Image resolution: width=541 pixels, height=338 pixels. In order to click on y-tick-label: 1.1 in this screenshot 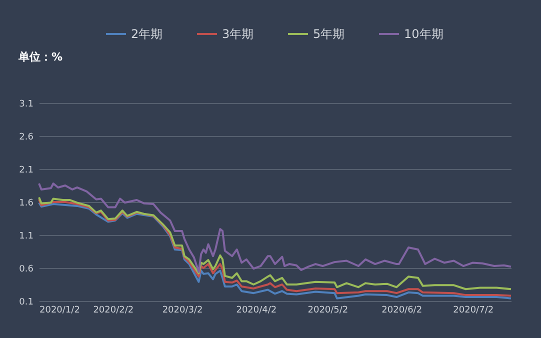, I will do `click(26, 237)`.